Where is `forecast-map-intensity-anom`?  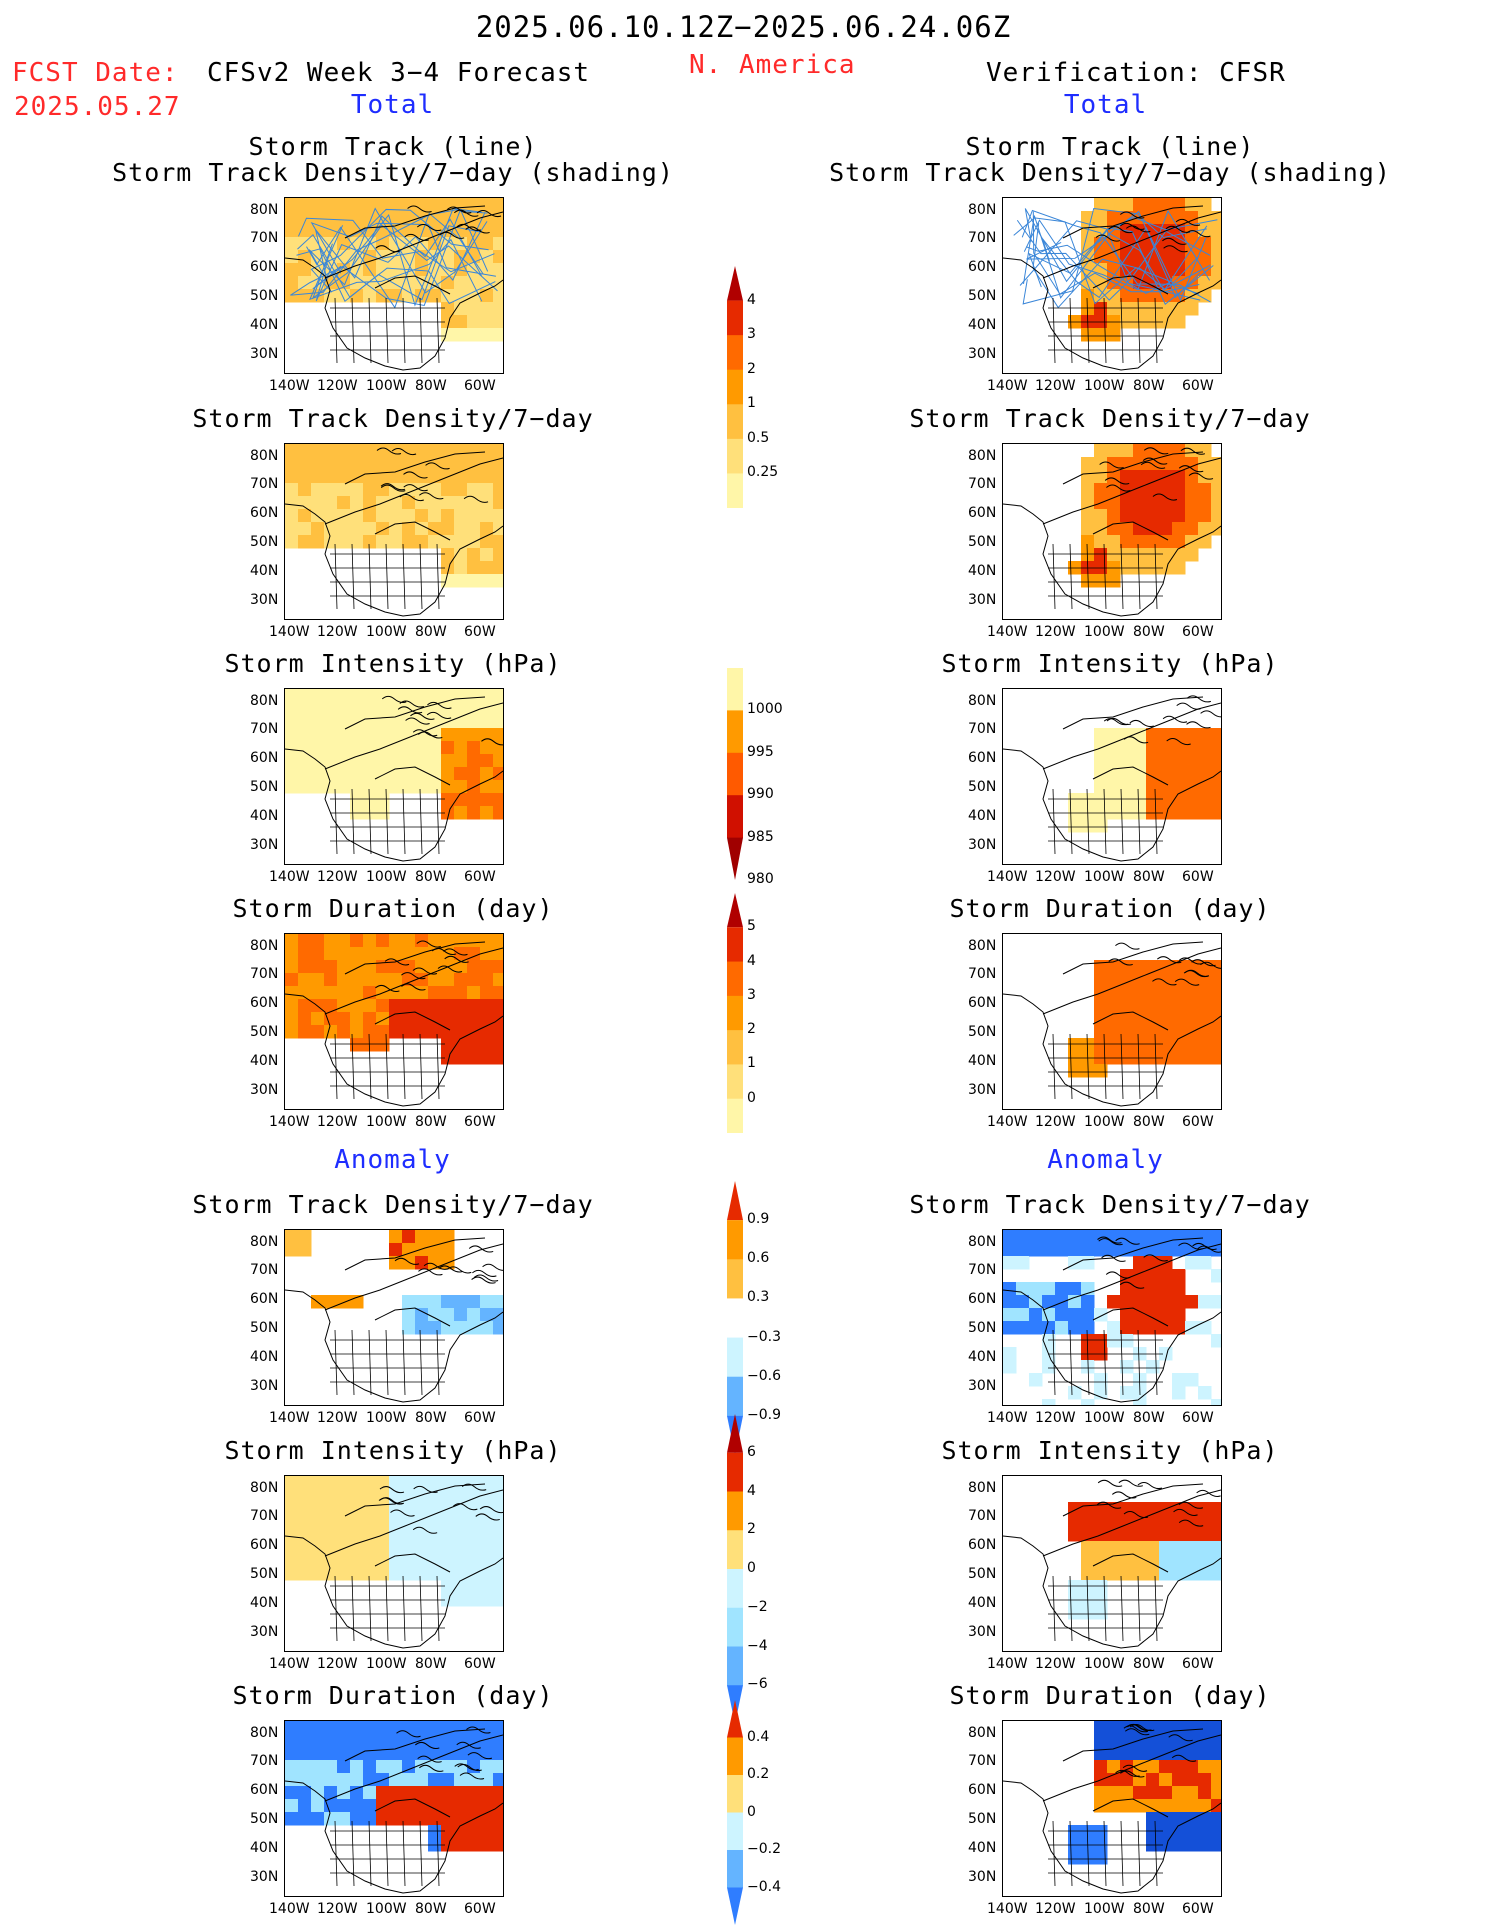
forecast-map-intensity-anom is located at coordinates (394, 1563).